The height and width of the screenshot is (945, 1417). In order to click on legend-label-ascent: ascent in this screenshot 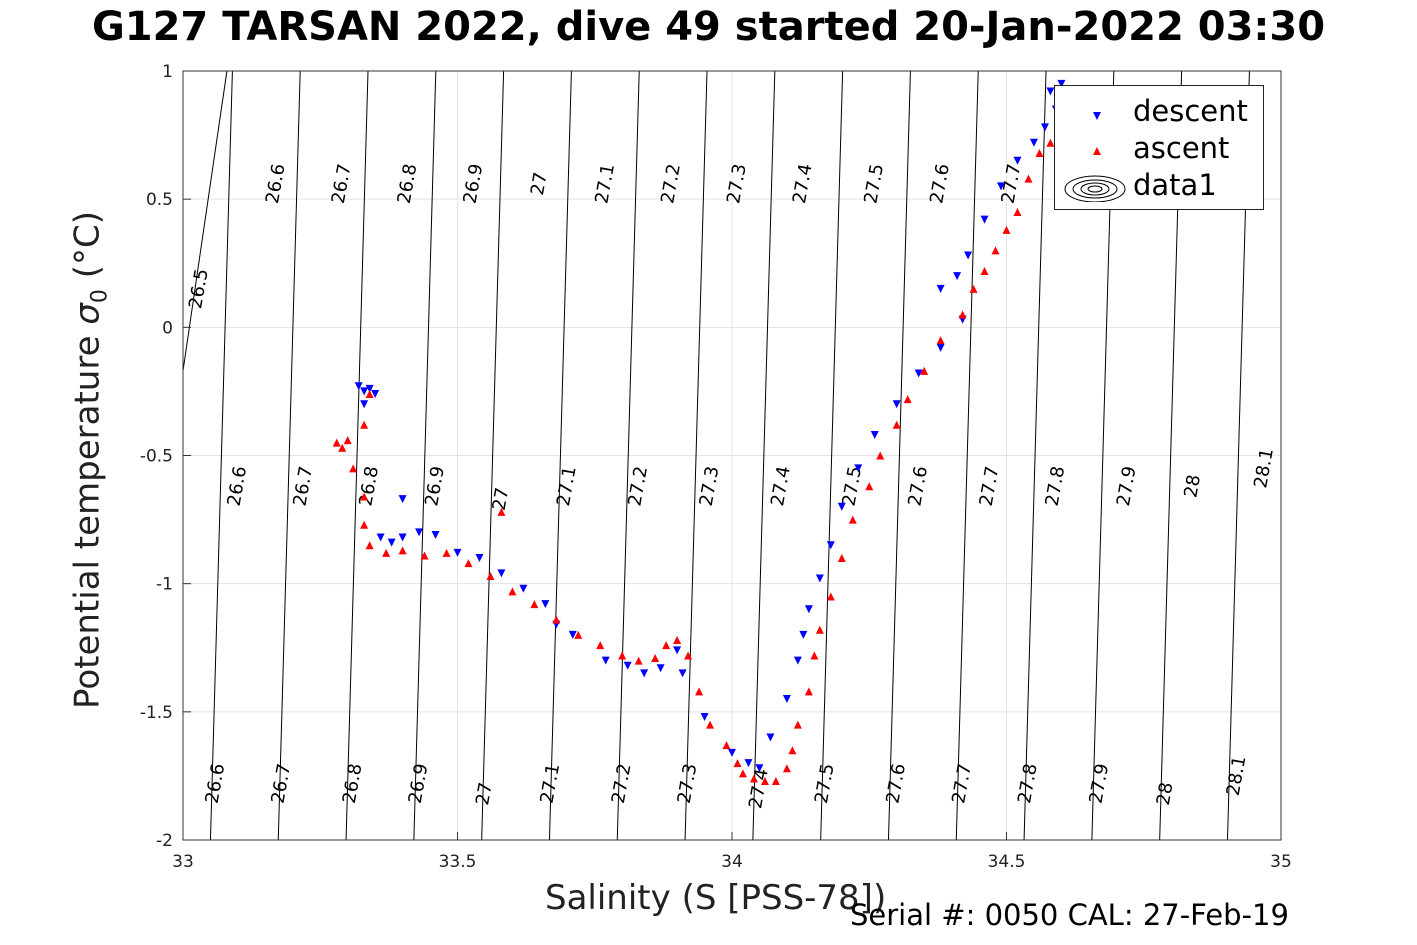, I will do `click(1181, 148)`.